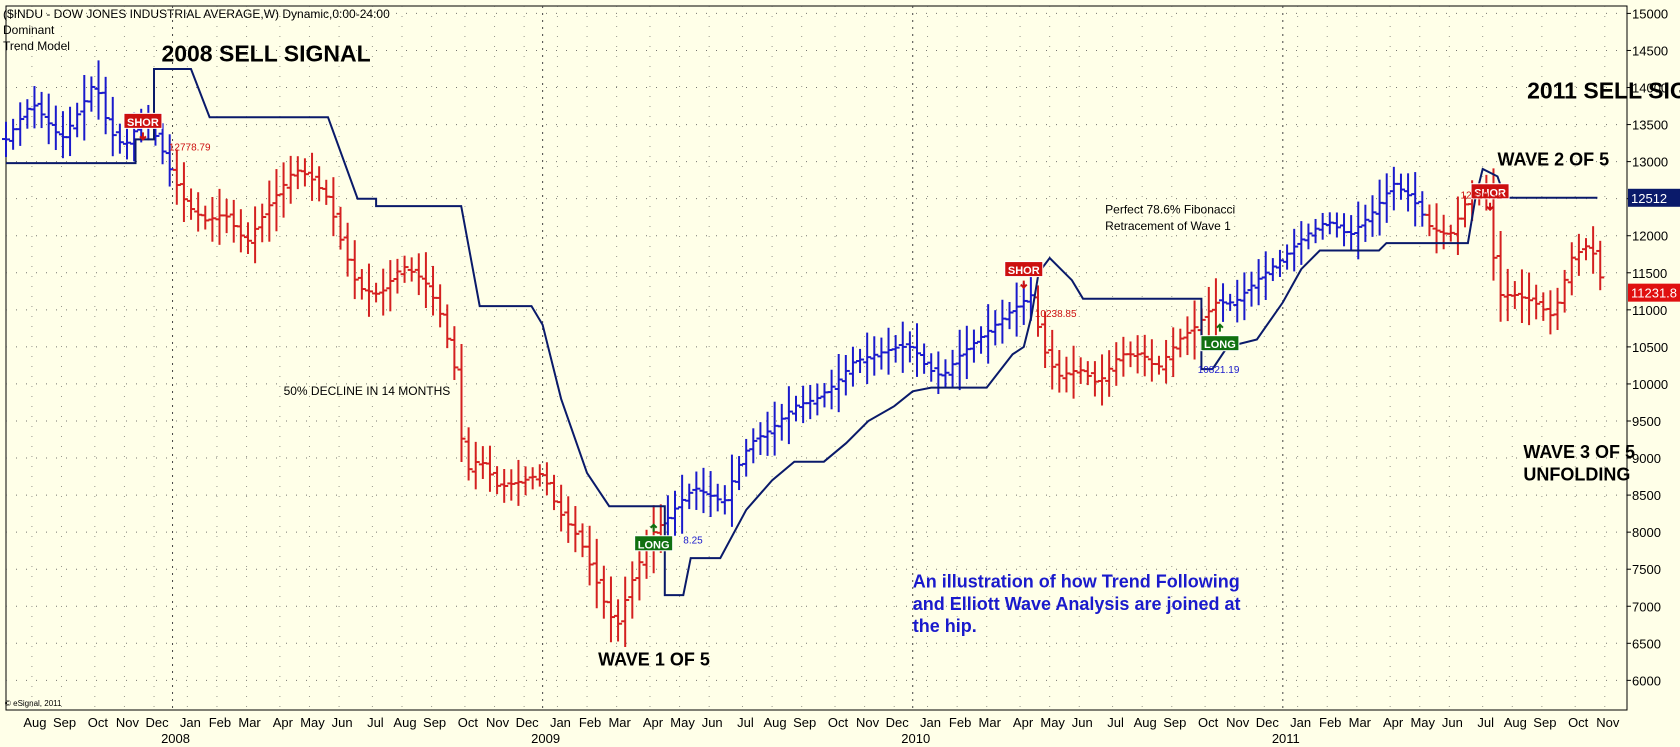 This screenshot has width=1680, height=747. What do you see at coordinates (29, 30) in the screenshot?
I see `chart-subtitle-line1: Dominant` at bounding box center [29, 30].